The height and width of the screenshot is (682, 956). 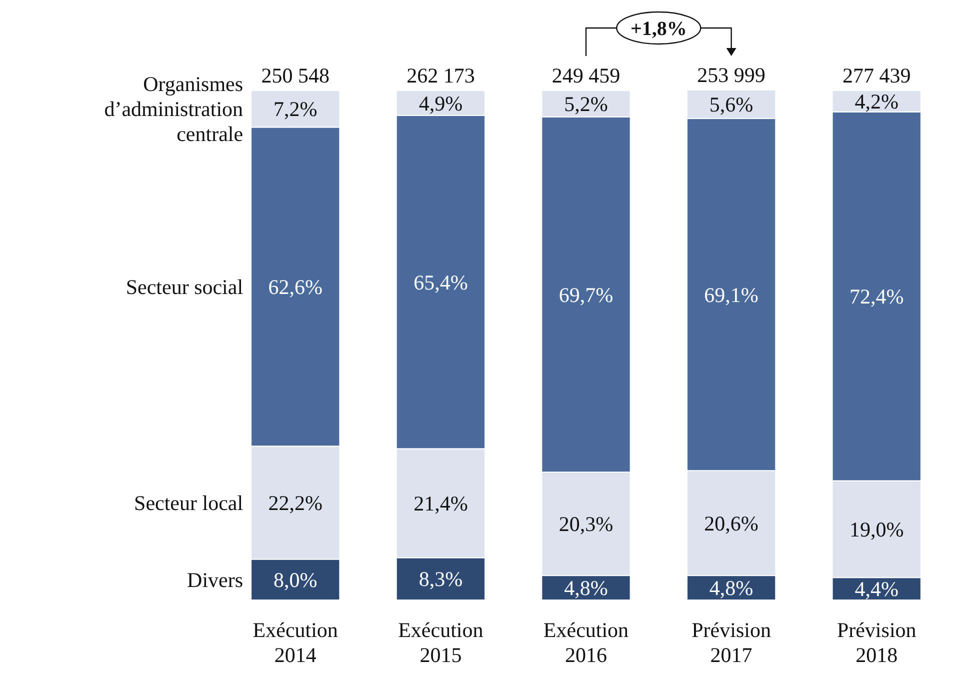 What do you see at coordinates (215, 580) in the screenshot?
I see `series-label: Divers` at bounding box center [215, 580].